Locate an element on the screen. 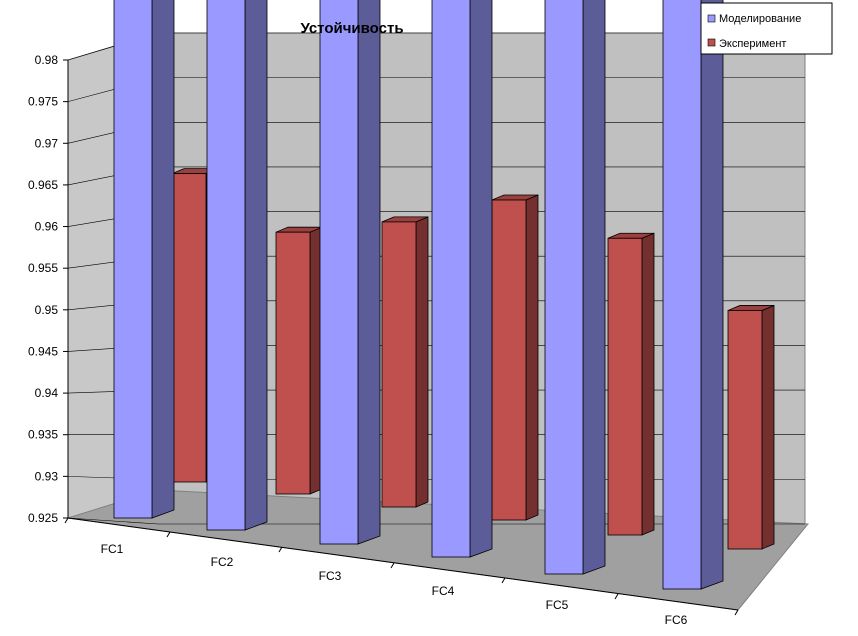 The height and width of the screenshot is (636, 858). y-tick-label: 0.97 is located at coordinates (47, 143).